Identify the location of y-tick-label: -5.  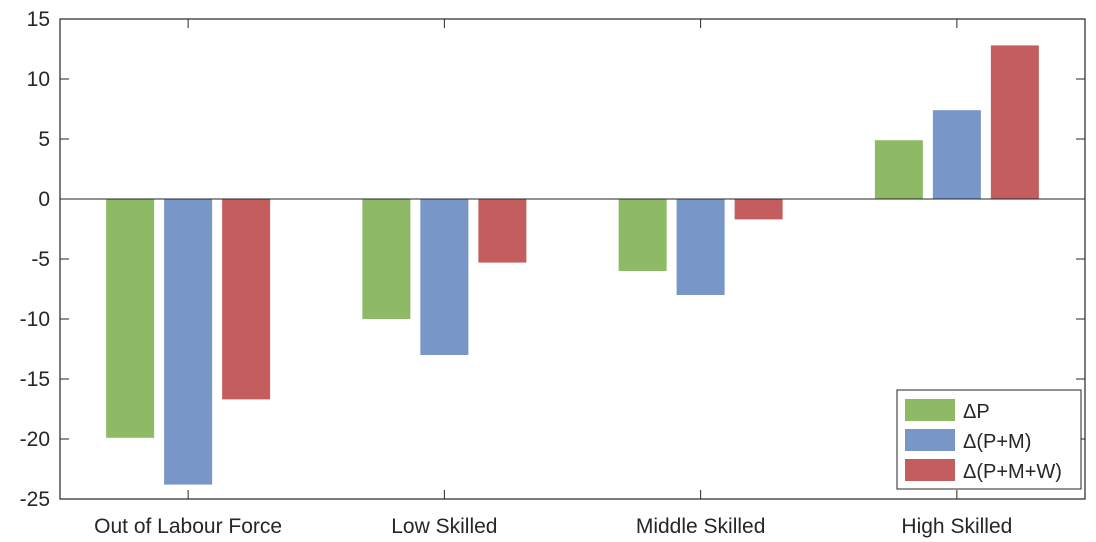
(40, 259).